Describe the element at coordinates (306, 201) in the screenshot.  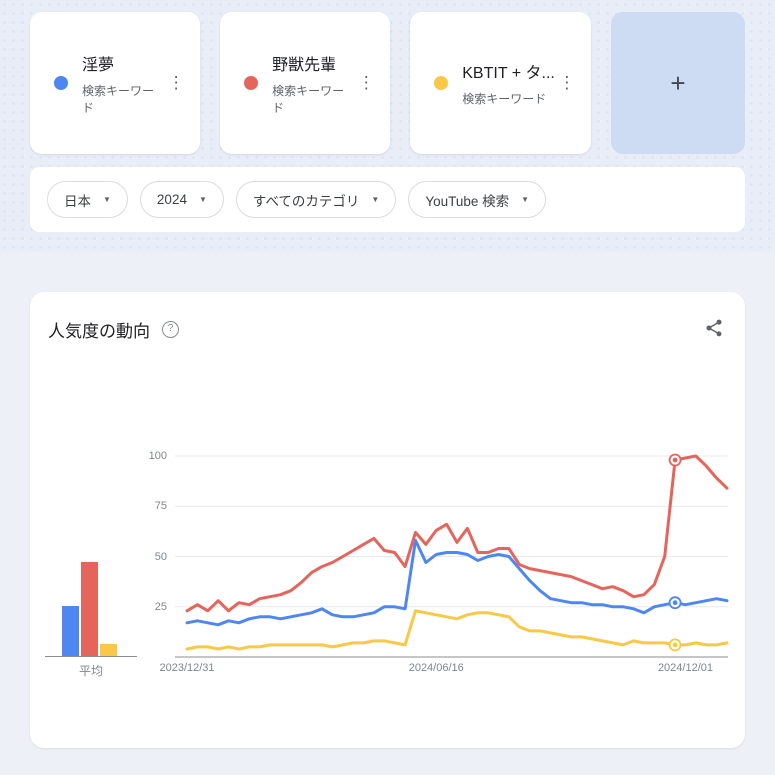
I see `category-filter-label: すべてのカテゴリ` at that location.